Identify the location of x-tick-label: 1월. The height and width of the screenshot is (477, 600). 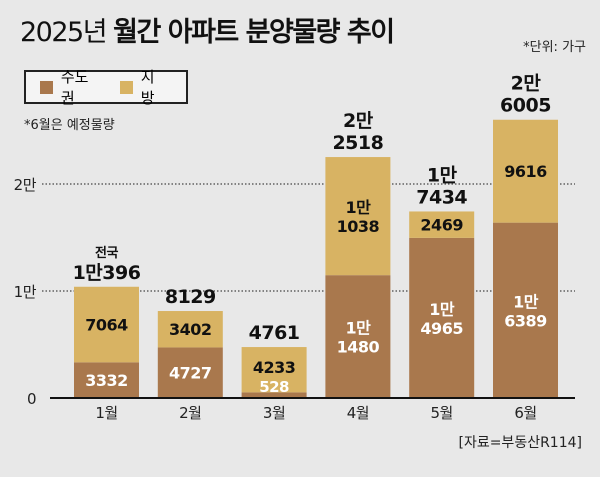
(106, 413).